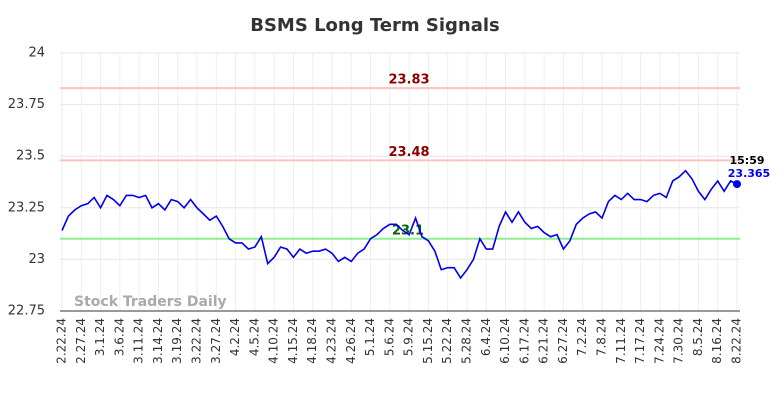  I want to click on x-tick-label: 8.22.24, so click(737, 341).